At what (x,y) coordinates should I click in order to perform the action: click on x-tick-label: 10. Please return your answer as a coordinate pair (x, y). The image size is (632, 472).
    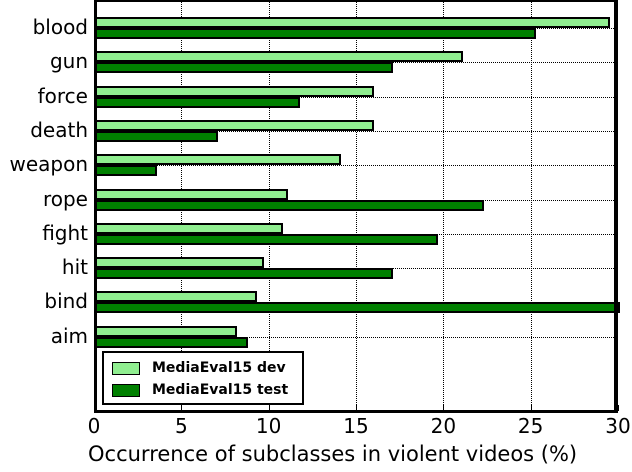
    Looking at the image, I should click on (268, 426).